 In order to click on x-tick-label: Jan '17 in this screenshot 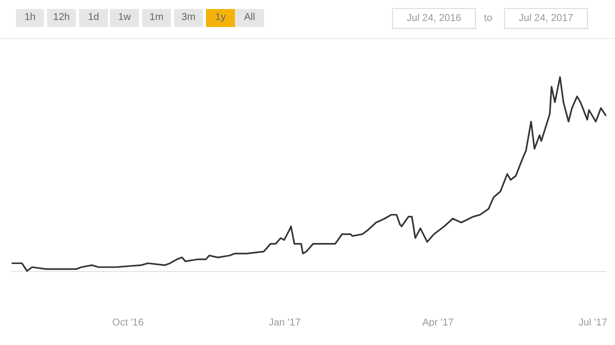, I will do `click(285, 323)`.